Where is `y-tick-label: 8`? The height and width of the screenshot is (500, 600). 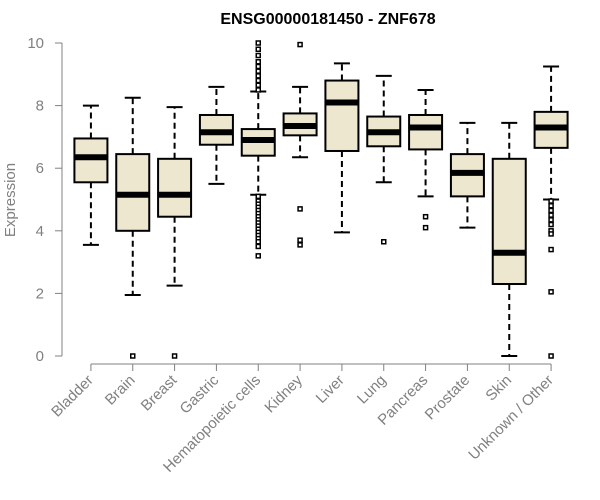 y-tick-label: 8 is located at coordinates (40, 106).